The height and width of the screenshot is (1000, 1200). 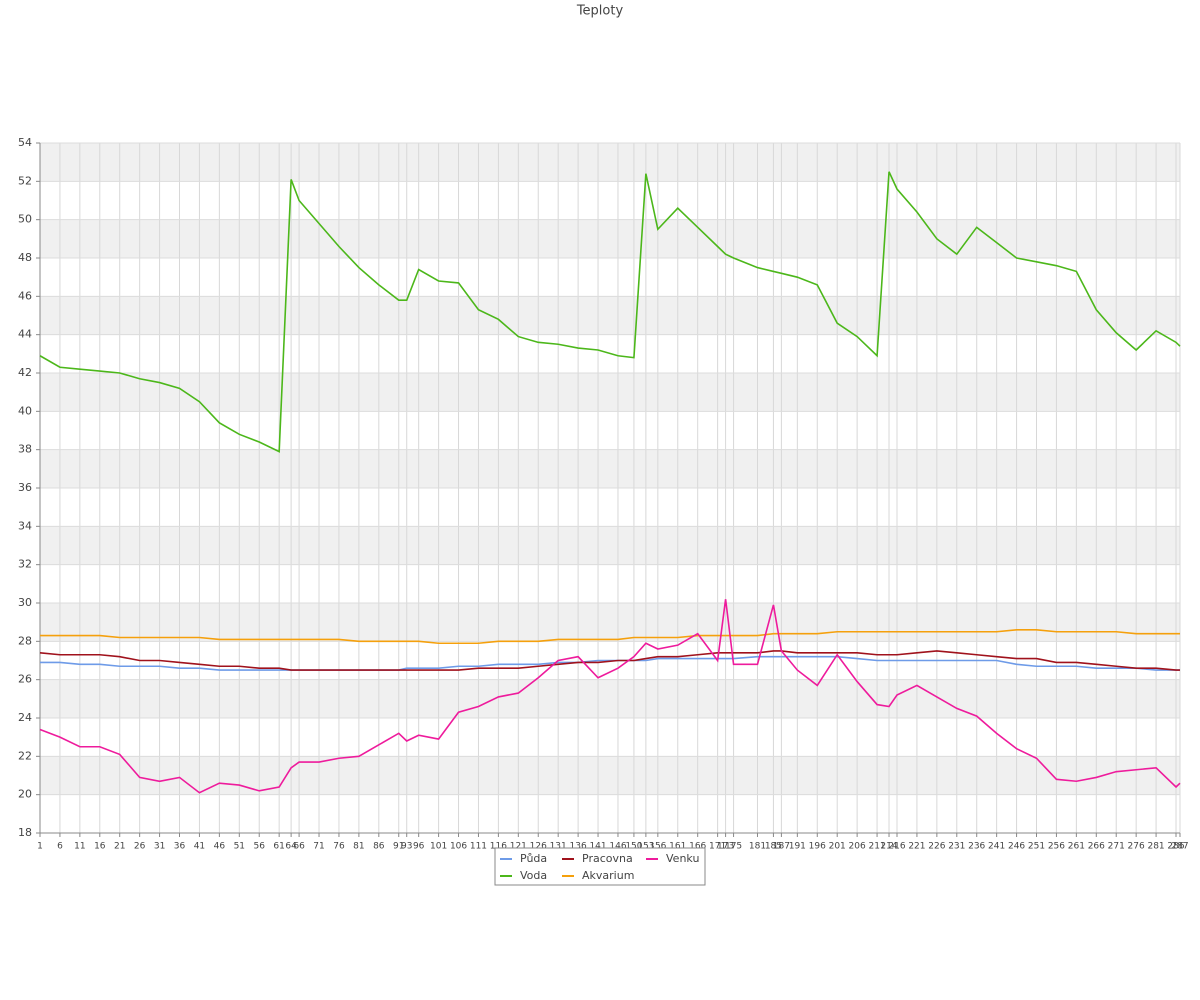 I want to click on x-tick-label: 71, so click(x=318, y=847).